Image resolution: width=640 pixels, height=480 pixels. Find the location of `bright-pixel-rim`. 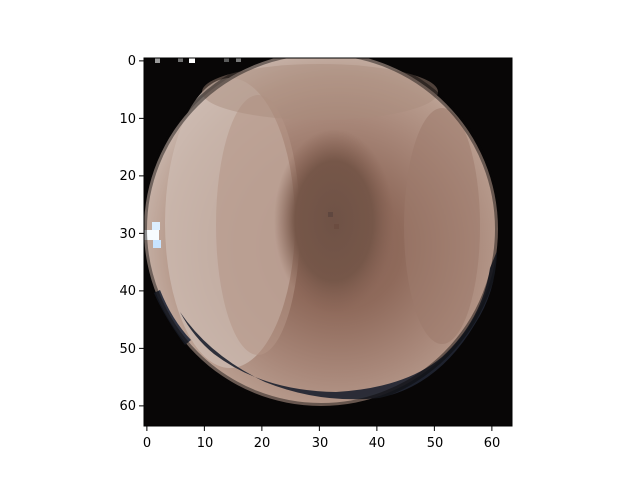

bright-pixel-rim is located at coordinates (151, 235).